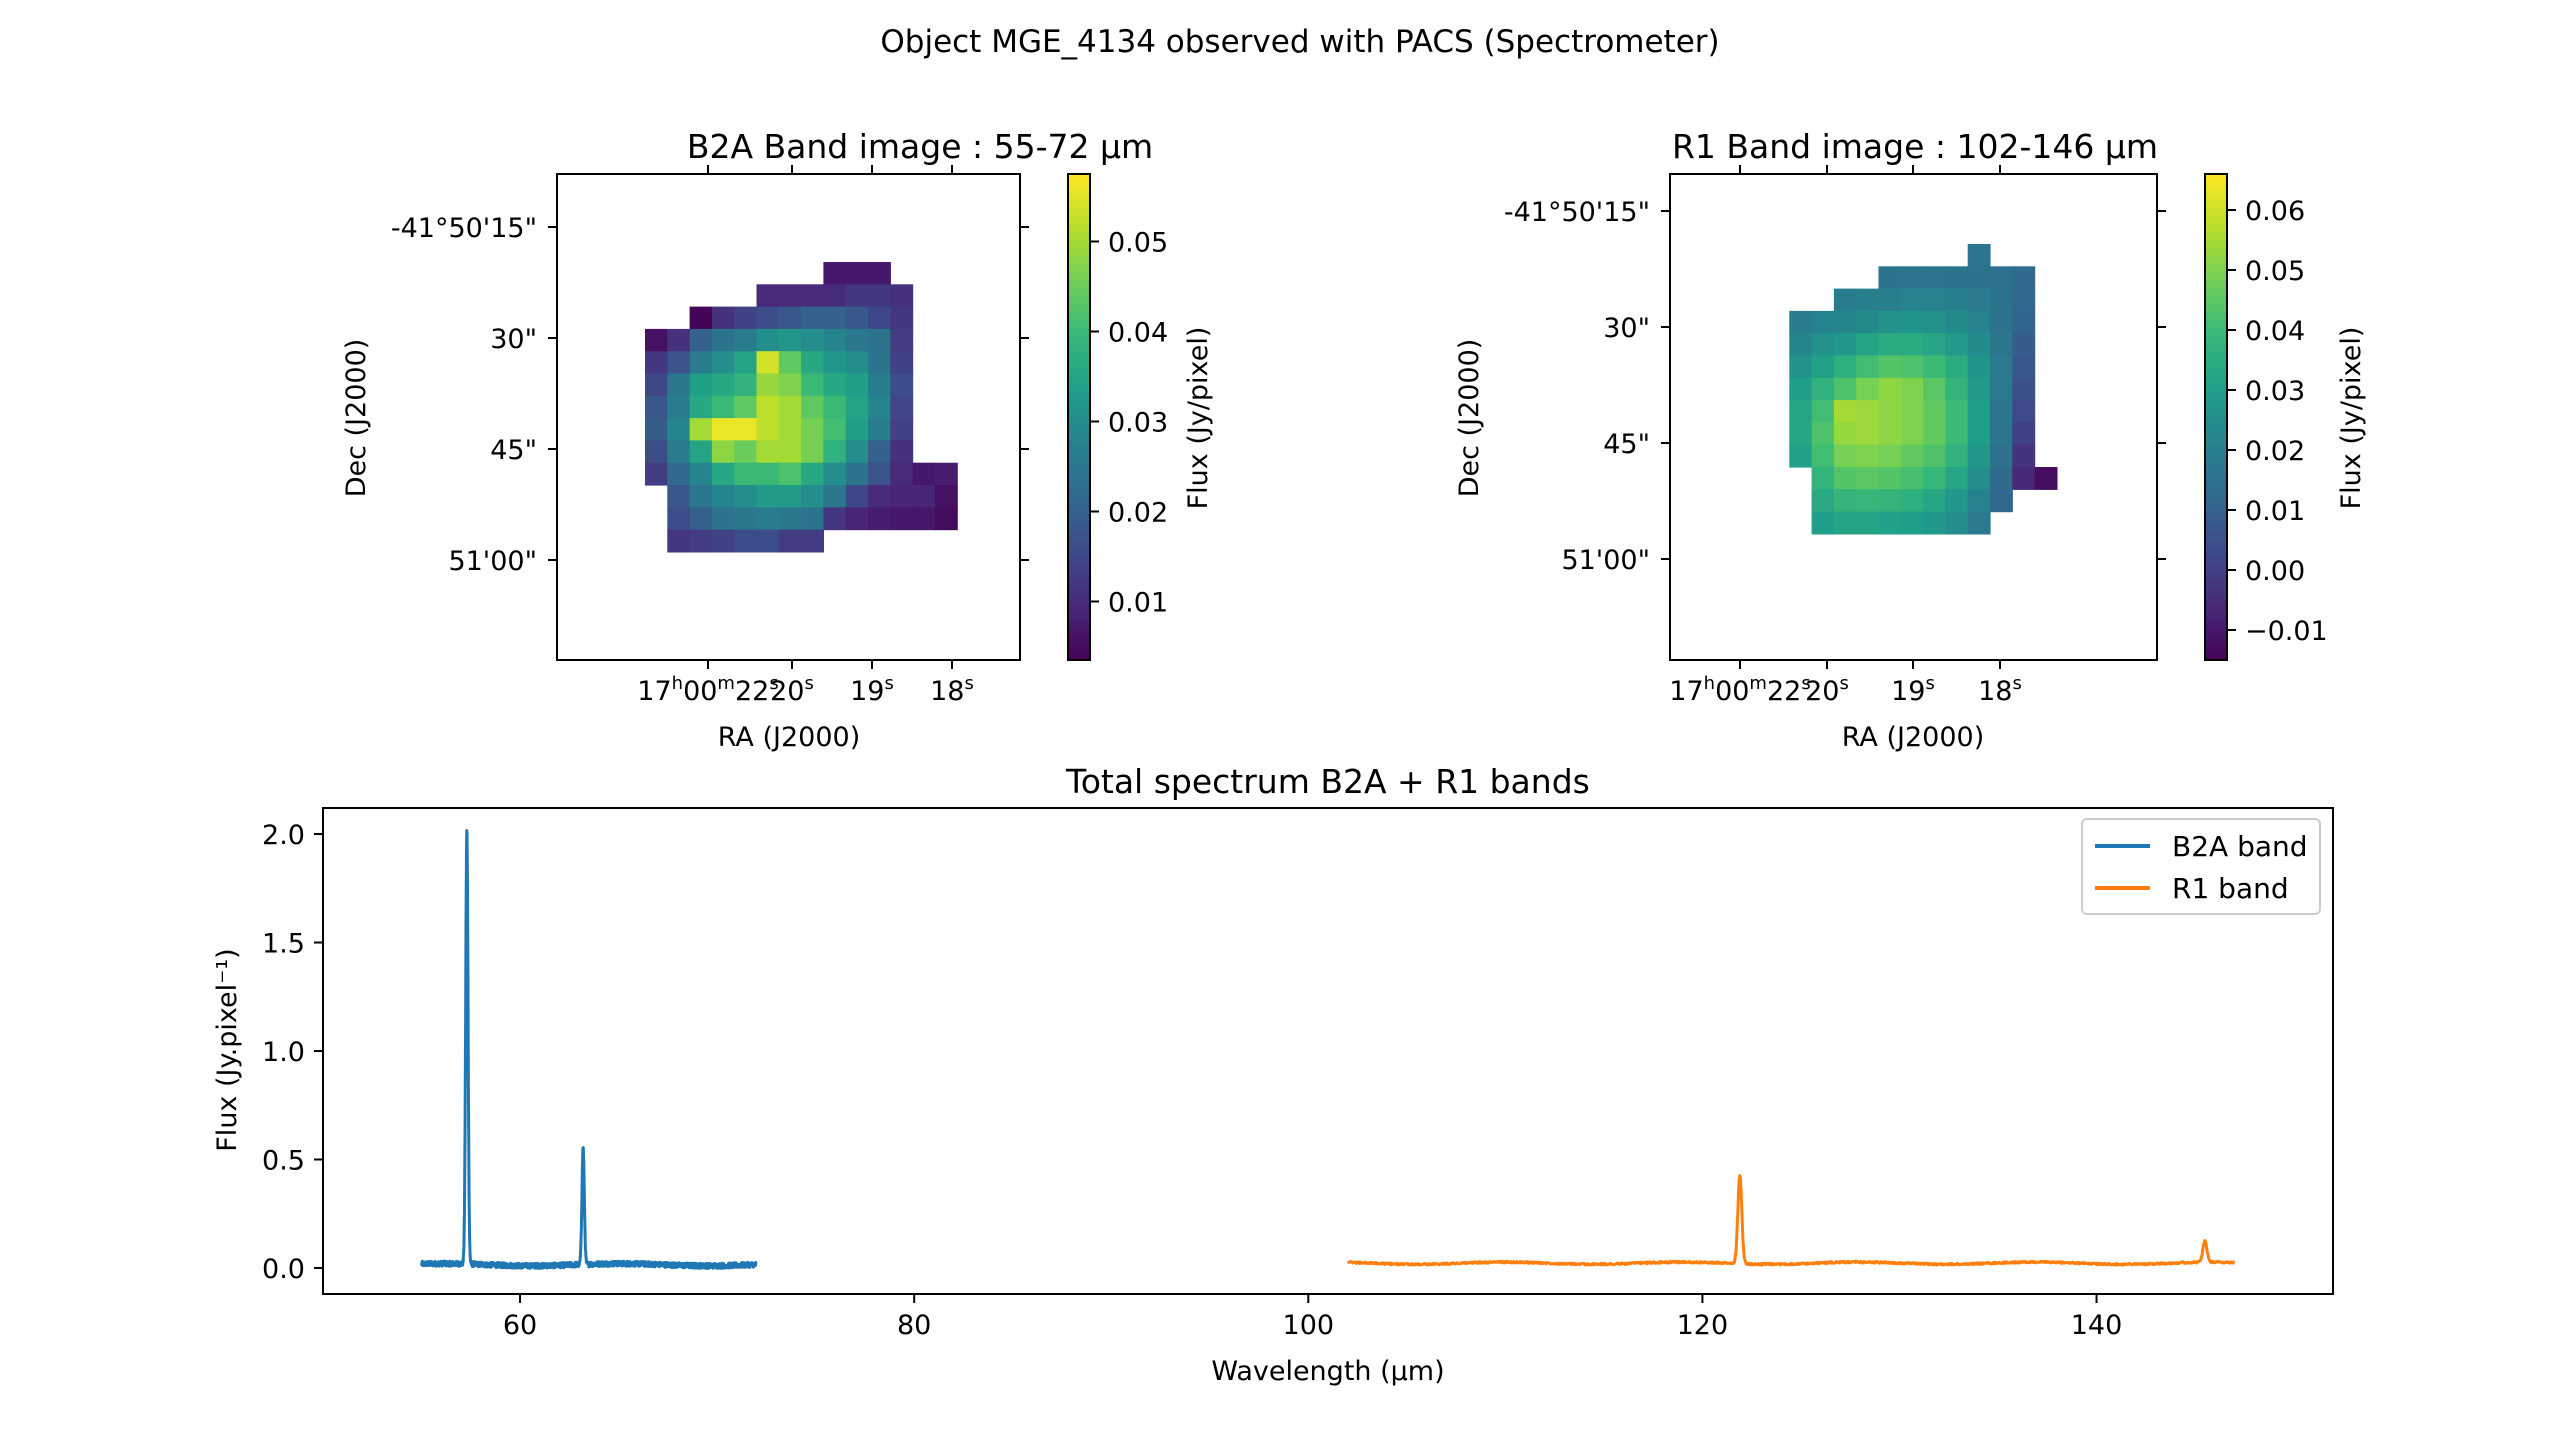 The width and height of the screenshot is (2560, 1438). What do you see at coordinates (801, 407) in the screenshot?
I see `b2a-heatmap-cells` at bounding box center [801, 407].